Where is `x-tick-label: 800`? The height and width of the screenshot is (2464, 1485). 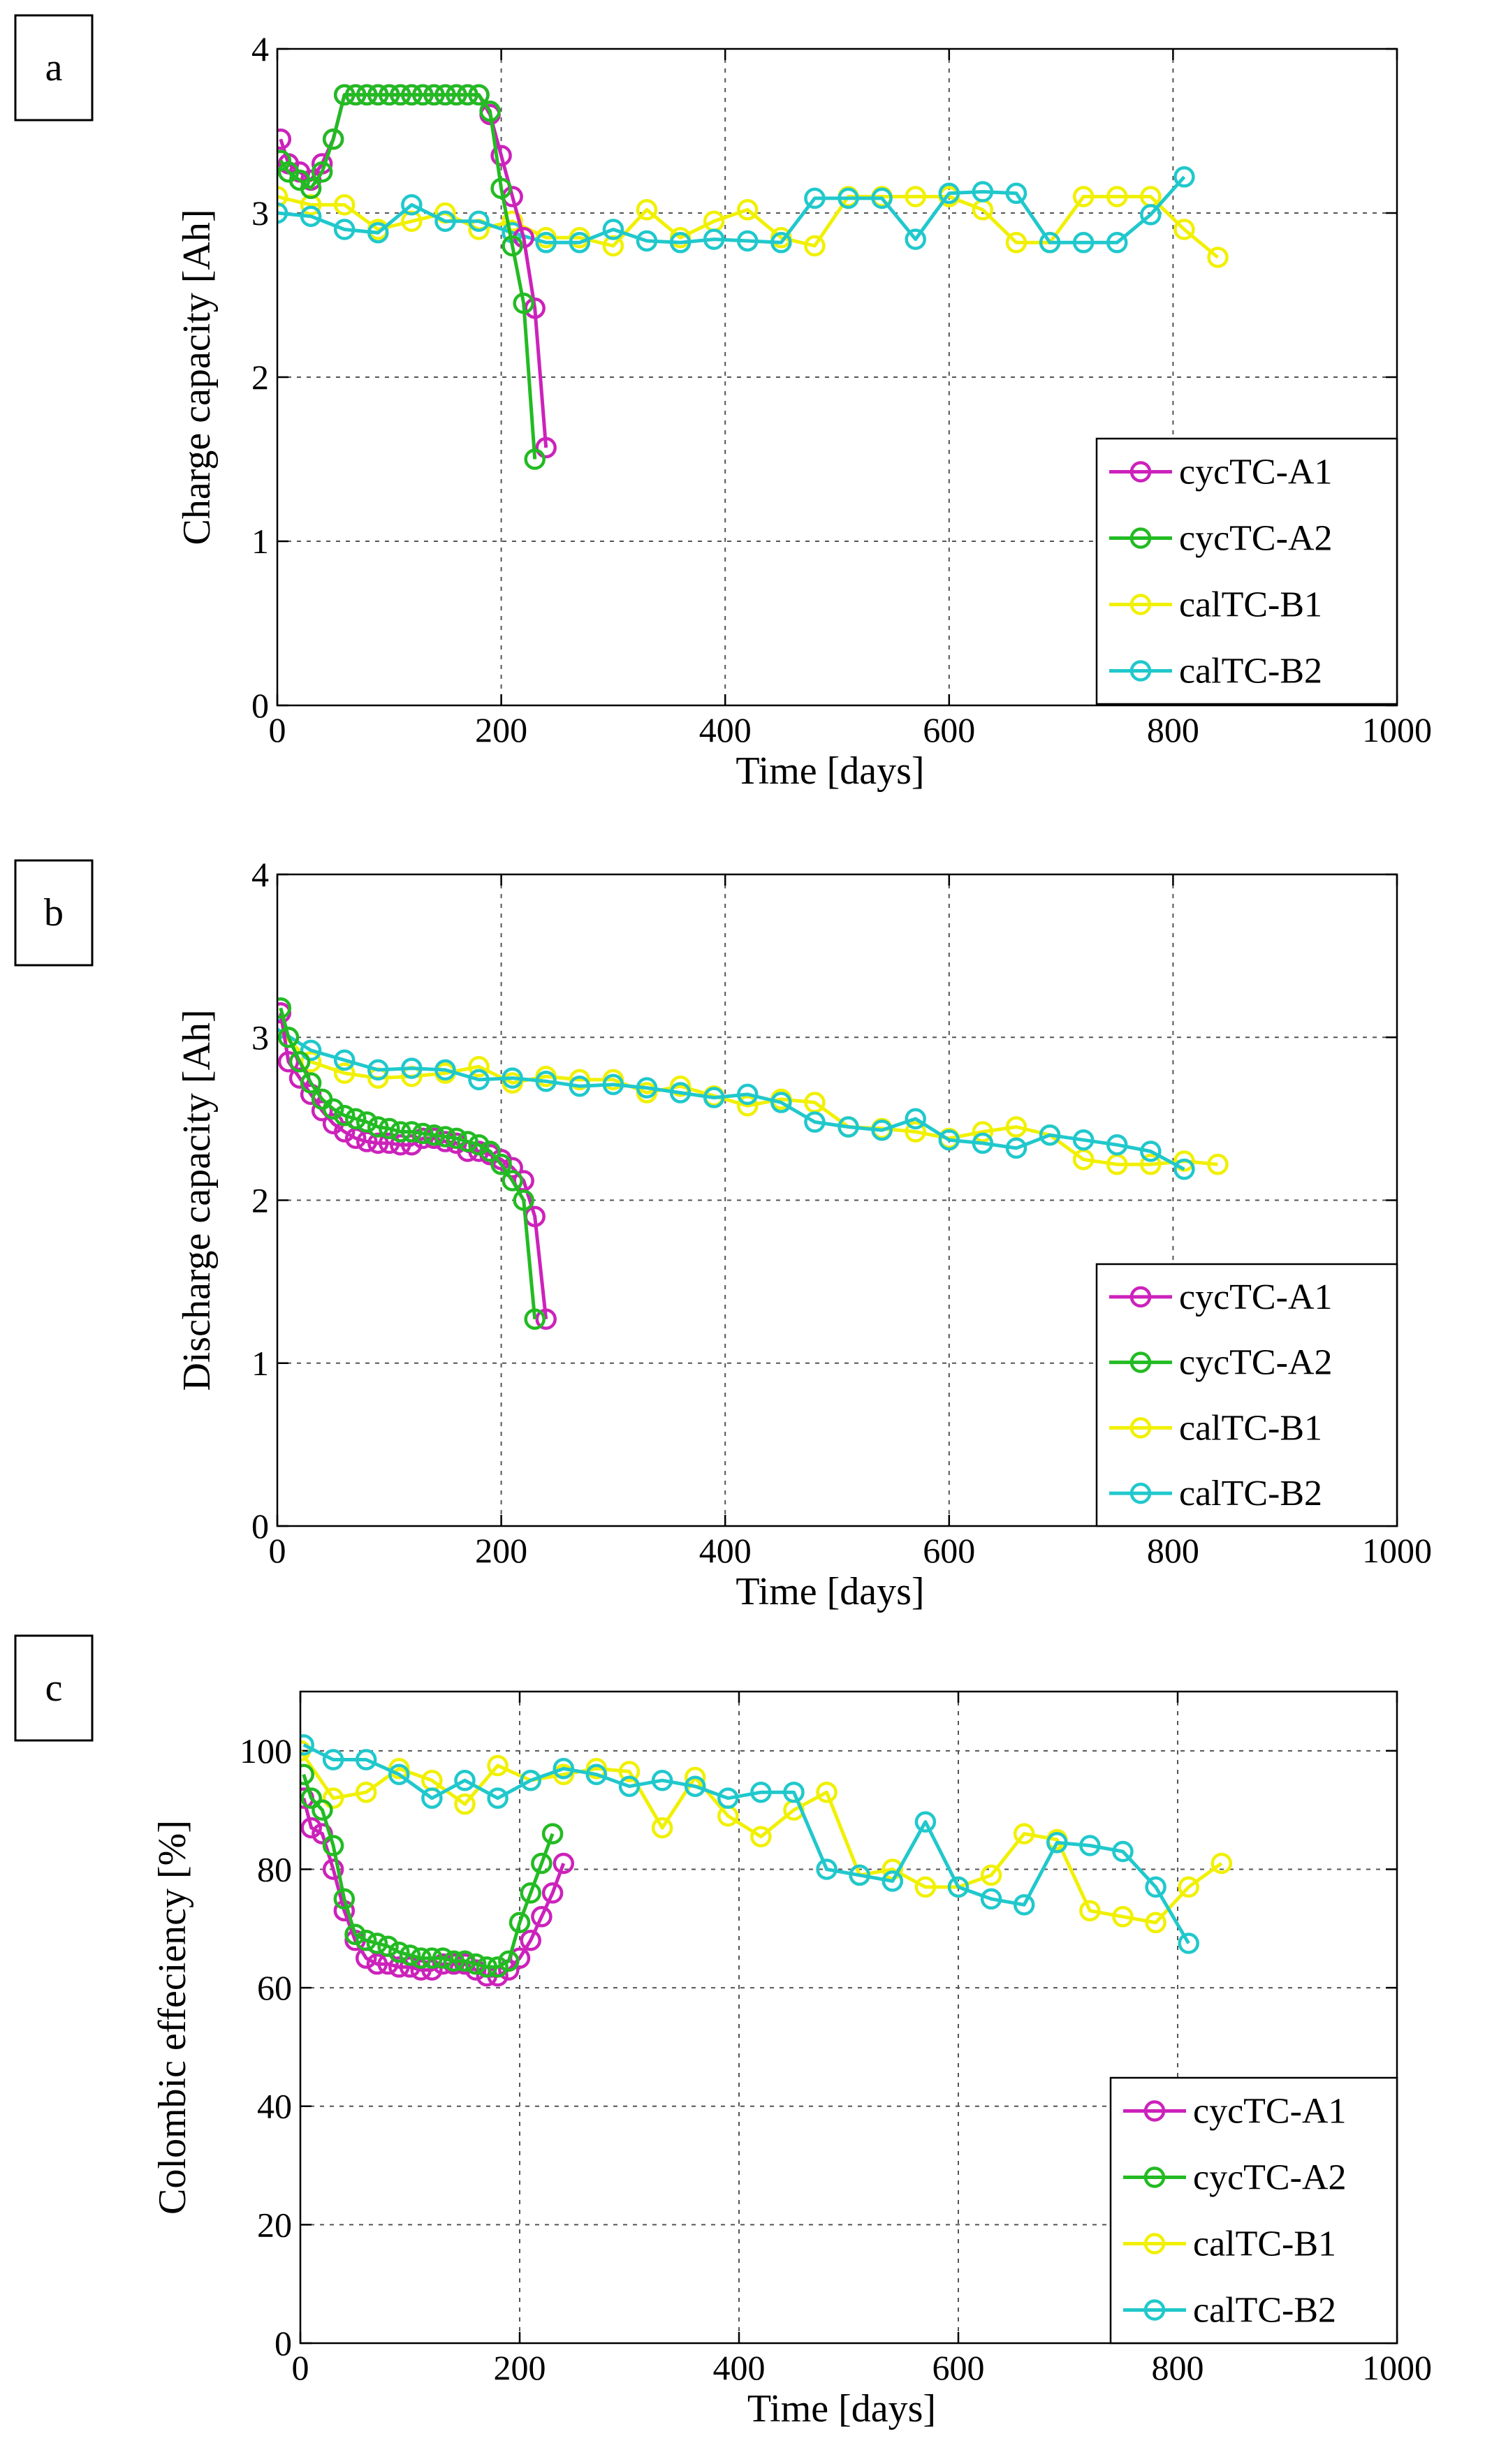 x-tick-label: 800 is located at coordinates (1173, 729).